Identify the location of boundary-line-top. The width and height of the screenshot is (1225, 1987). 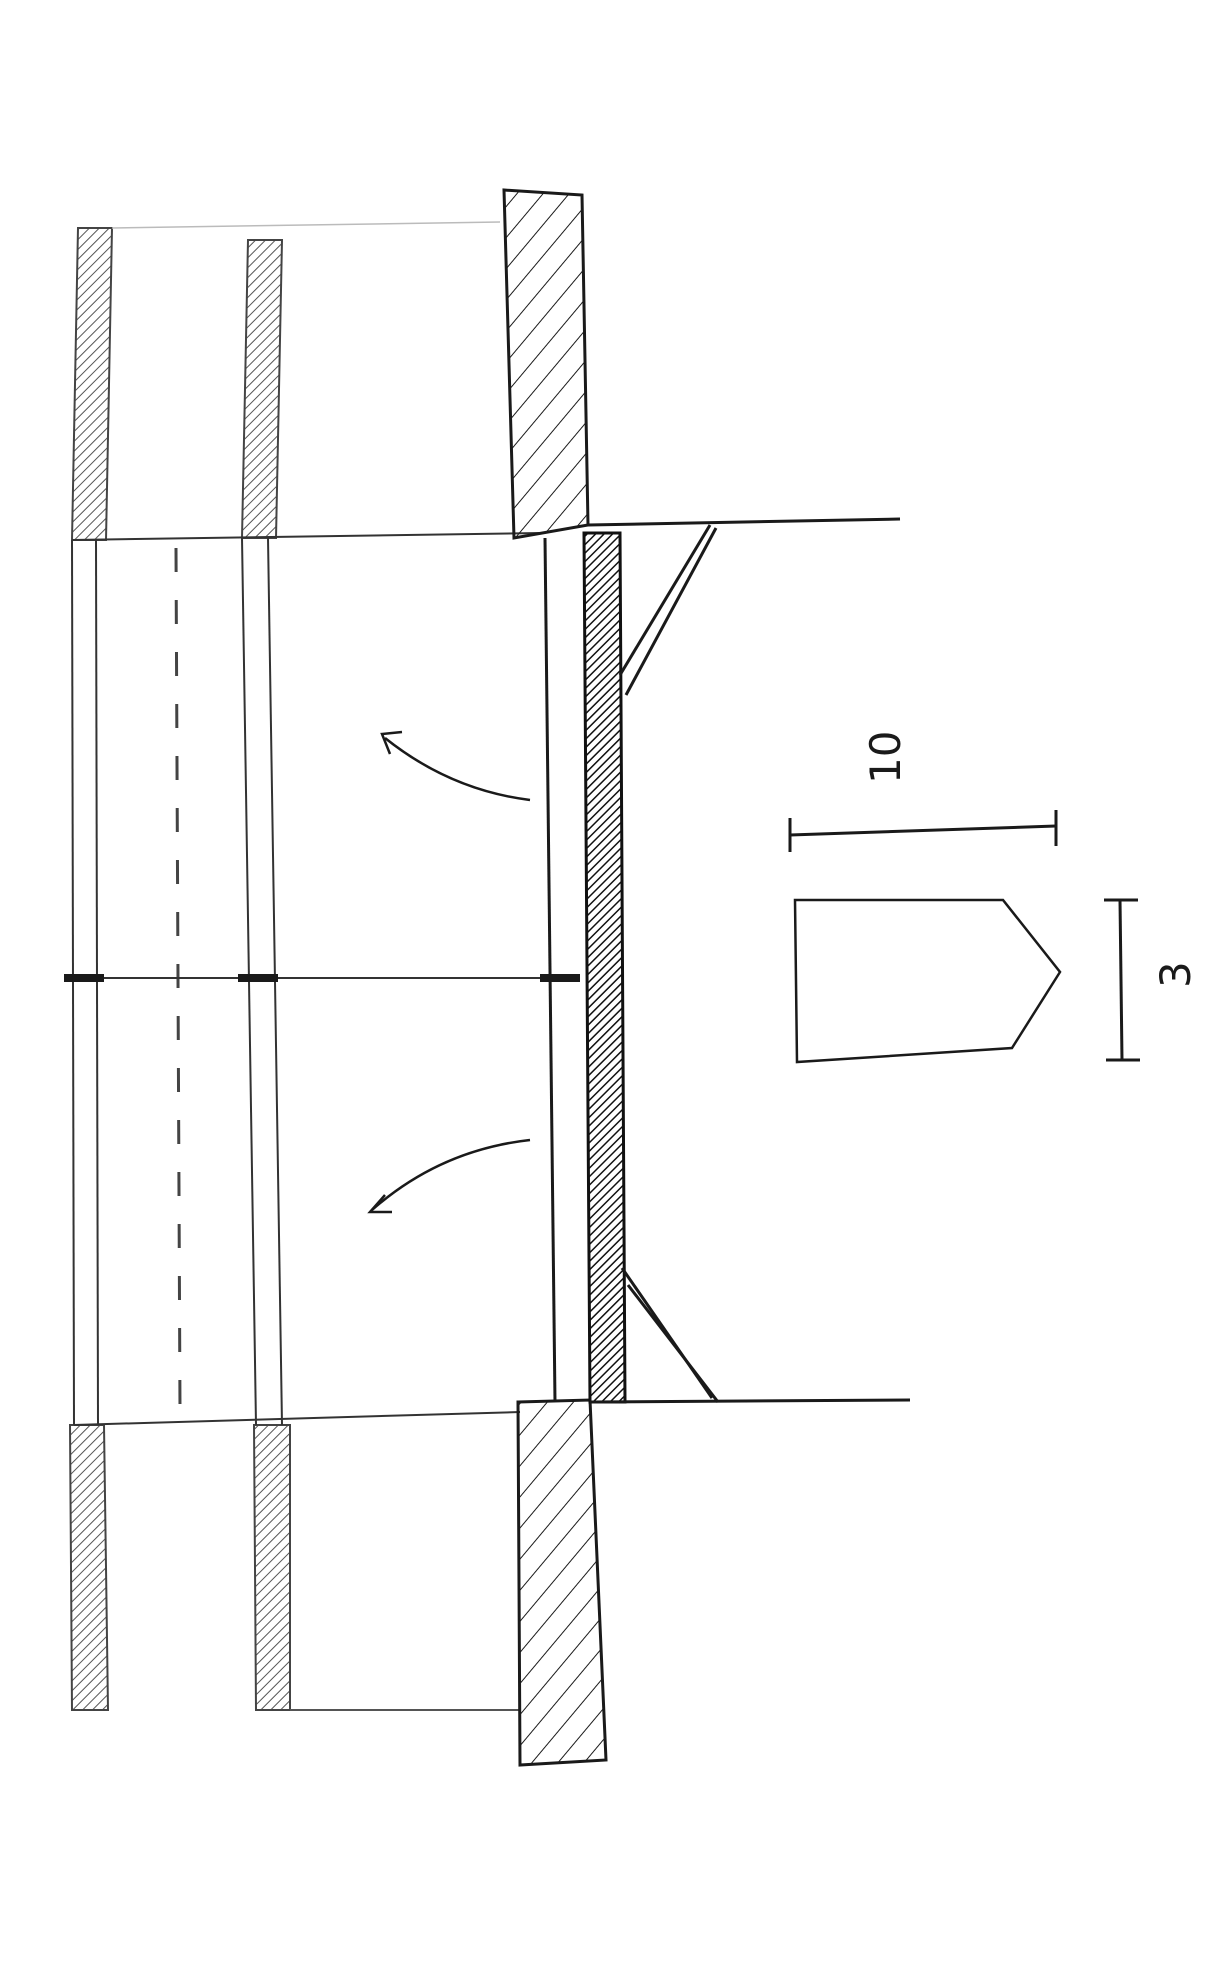
(744, 522).